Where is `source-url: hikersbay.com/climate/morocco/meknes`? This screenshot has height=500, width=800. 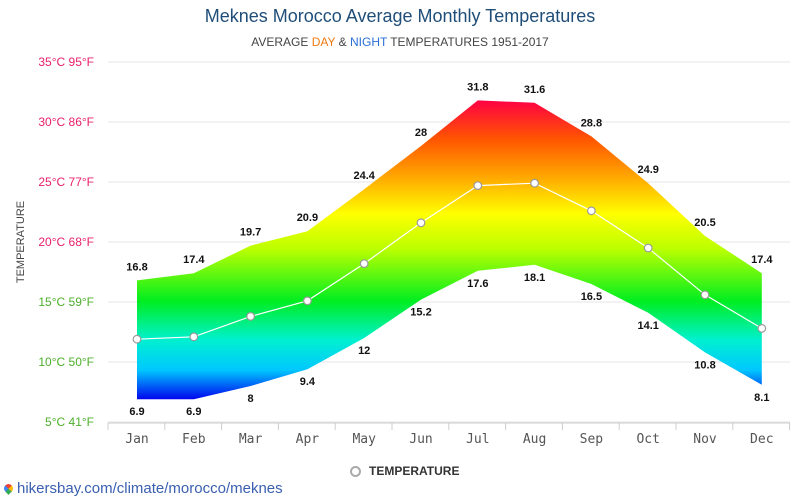 source-url: hikersbay.com/climate/morocco/meknes is located at coordinates (150, 488).